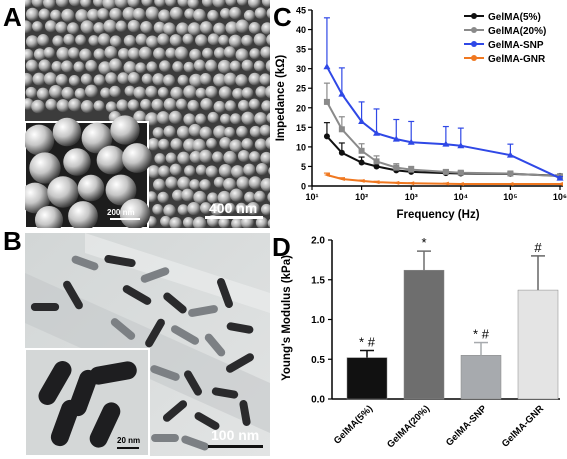 The width and height of the screenshot is (567, 459). I want to click on impedance-x-tick-label: 10⁵, so click(510, 197).